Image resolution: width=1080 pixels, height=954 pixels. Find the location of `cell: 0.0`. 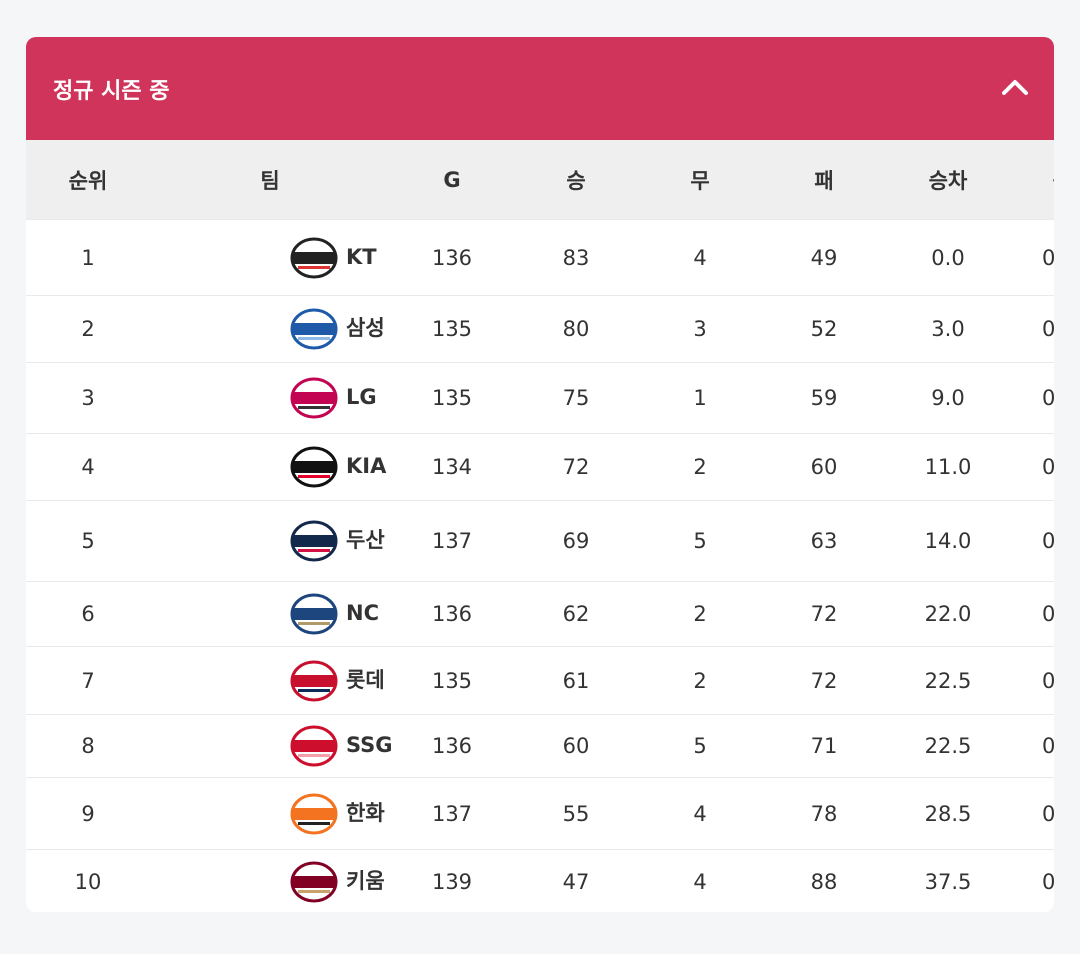

cell: 0.0 is located at coordinates (948, 257).